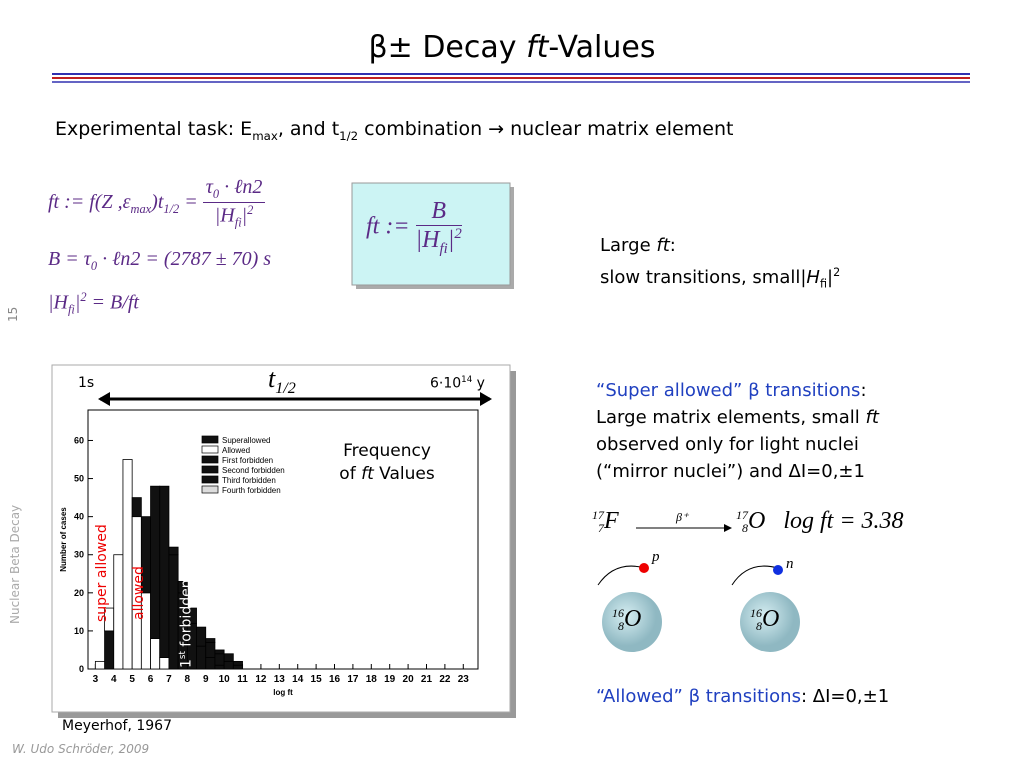 The width and height of the screenshot is (1024, 768). Describe the element at coordinates (372, 679) in the screenshot. I see `x-tick-label: 18` at that location.